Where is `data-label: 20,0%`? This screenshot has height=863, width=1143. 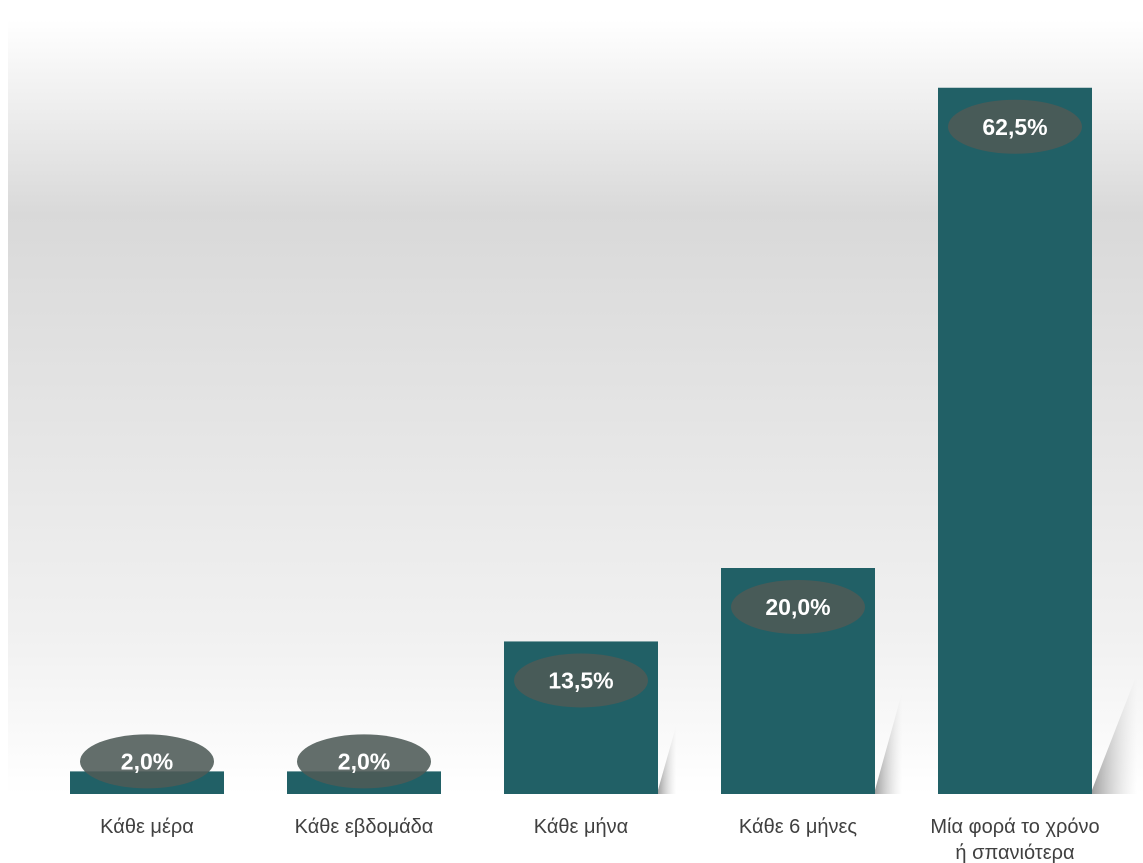 data-label: 20,0% is located at coordinates (798, 607).